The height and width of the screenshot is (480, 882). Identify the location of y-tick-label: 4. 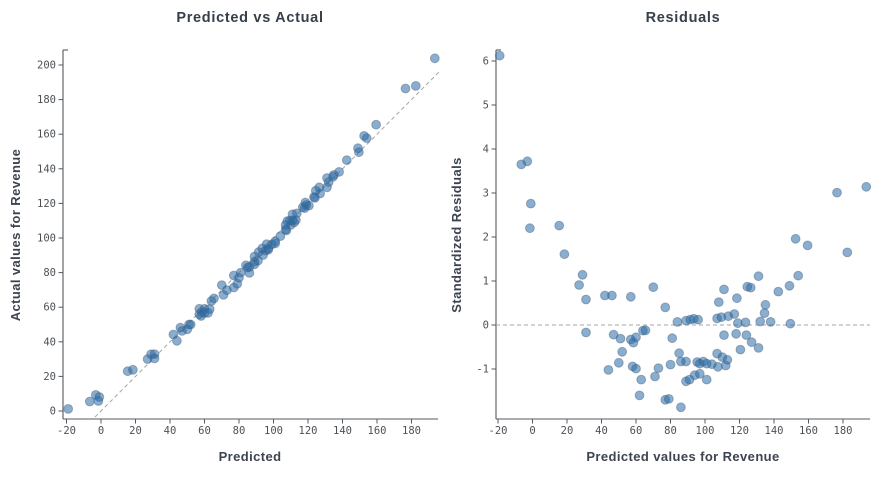
(486, 150).